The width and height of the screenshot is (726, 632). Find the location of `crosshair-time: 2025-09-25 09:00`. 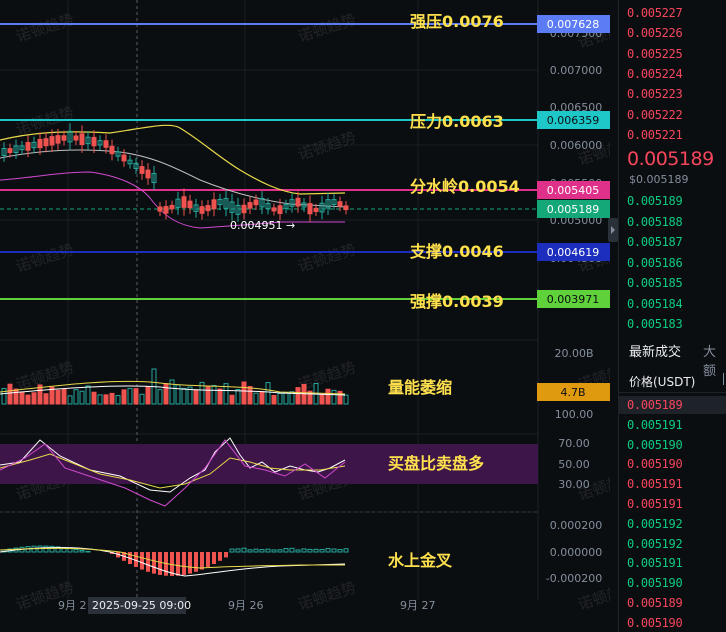

crosshair-time: 2025-09-25 09:00 is located at coordinates (141, 605).